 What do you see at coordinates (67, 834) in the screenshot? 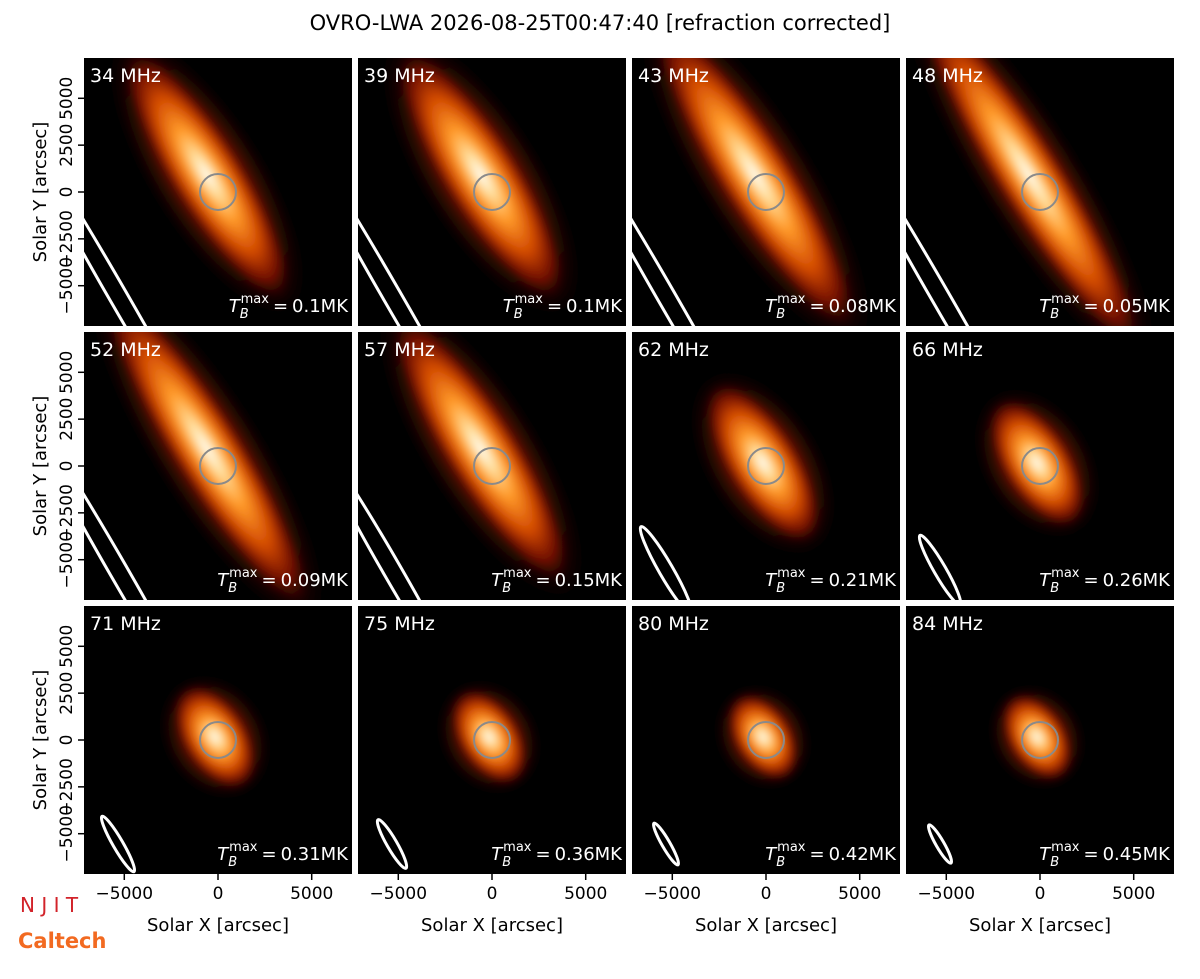
I see `y-tick-label: −5000` at bounding box center [67, 834].